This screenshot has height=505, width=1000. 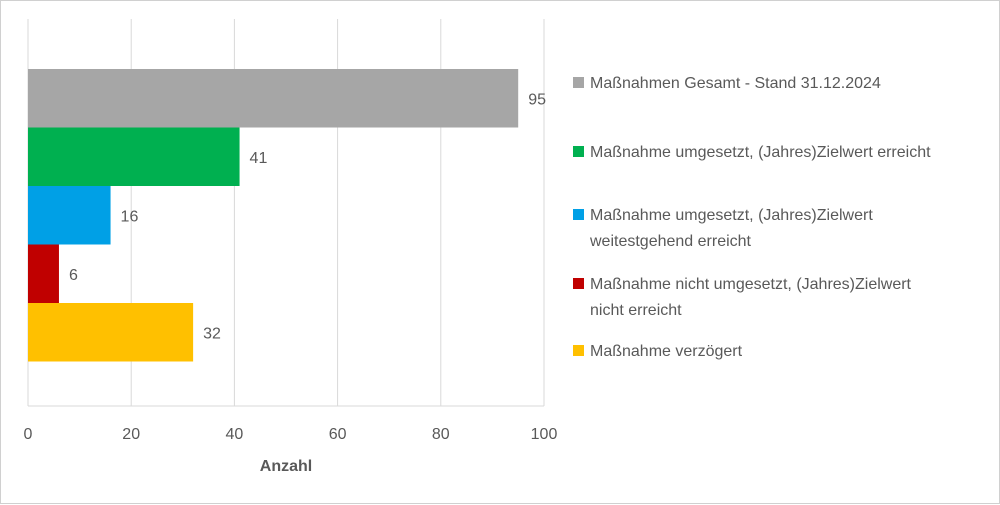 I want to click on data-label-4: 6, so click(x=73, y=275).